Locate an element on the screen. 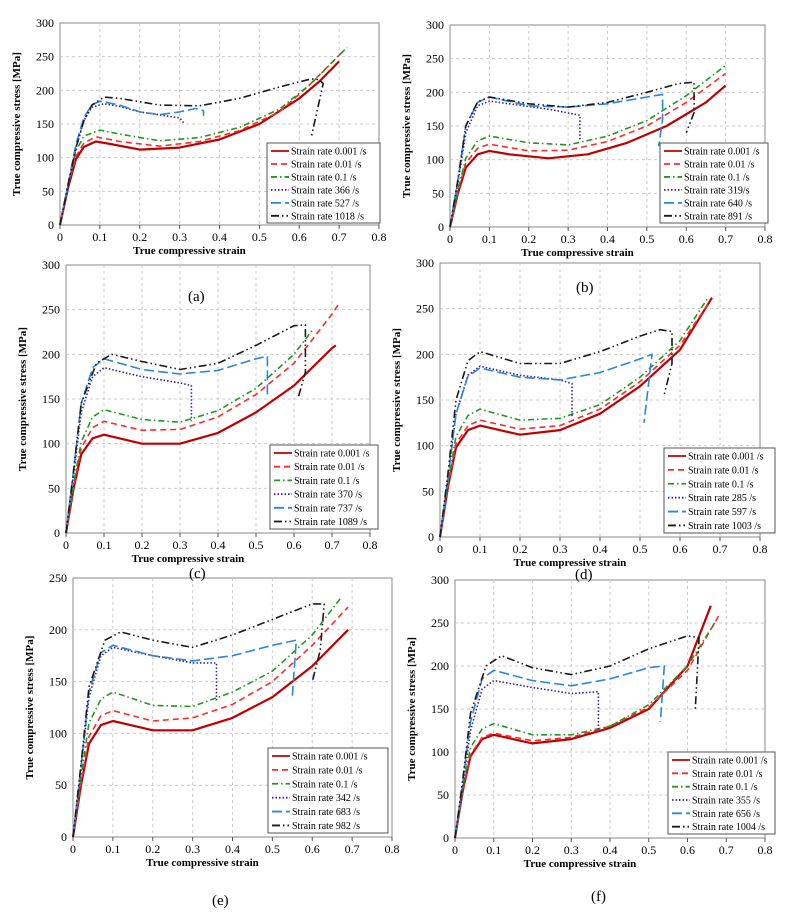 The width and height of the screenshot is (785, 919). panel-label-b: (b) is located at coordinates (585, 288).